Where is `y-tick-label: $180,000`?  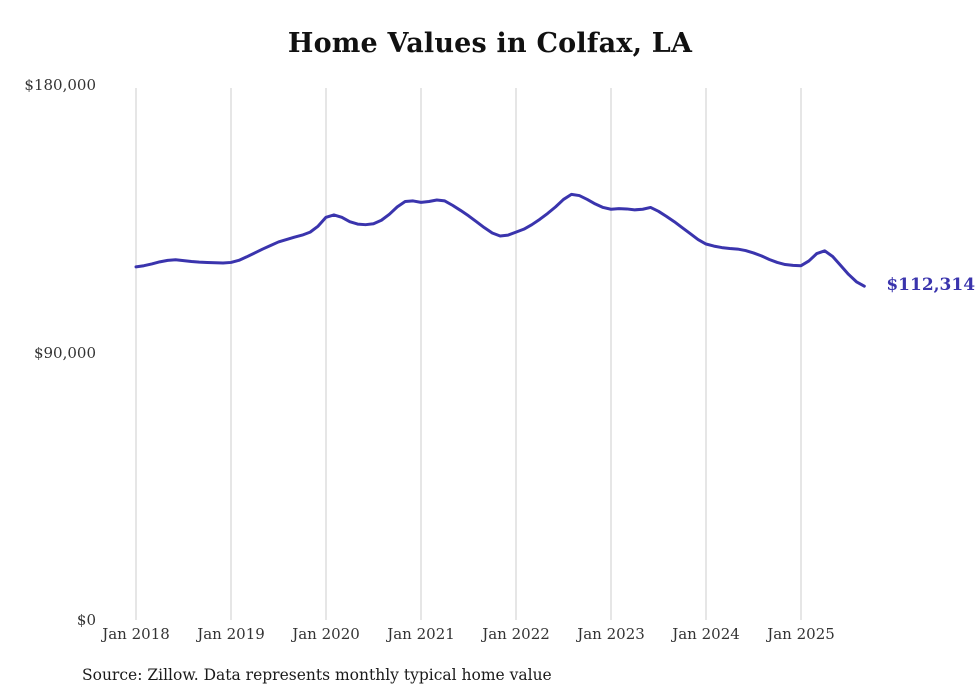 y-tick-label: $180,000 is located at coordinates (60, 85).